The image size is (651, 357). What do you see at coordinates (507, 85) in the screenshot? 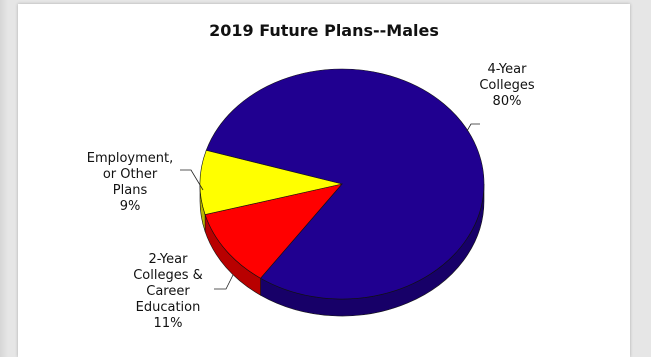
I see `slice-label: 4-Year Colleges 80%` at bounding box center [507, 85].